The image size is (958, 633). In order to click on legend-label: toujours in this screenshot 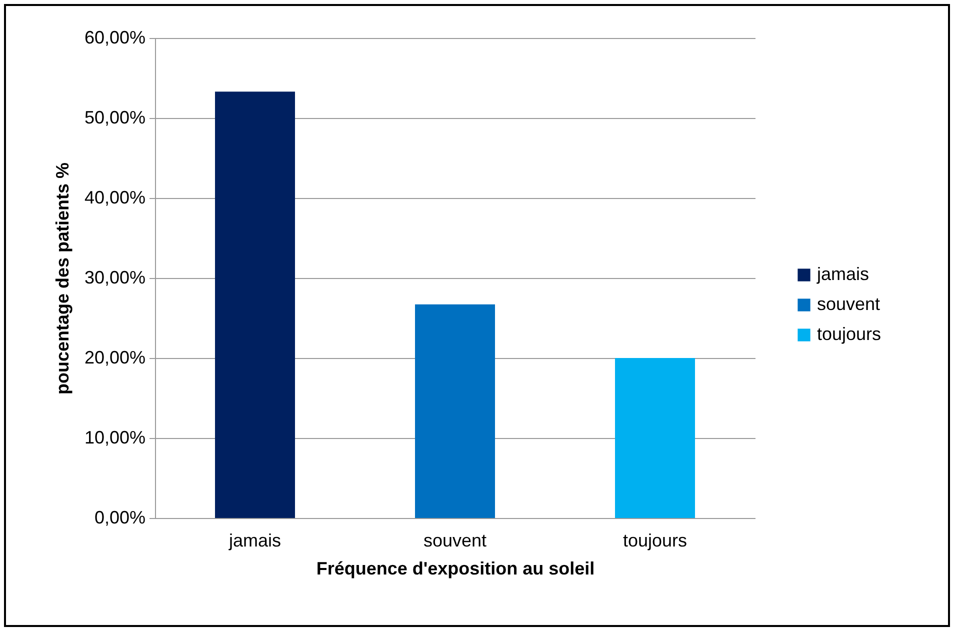, I will do `click(849, 334)`.